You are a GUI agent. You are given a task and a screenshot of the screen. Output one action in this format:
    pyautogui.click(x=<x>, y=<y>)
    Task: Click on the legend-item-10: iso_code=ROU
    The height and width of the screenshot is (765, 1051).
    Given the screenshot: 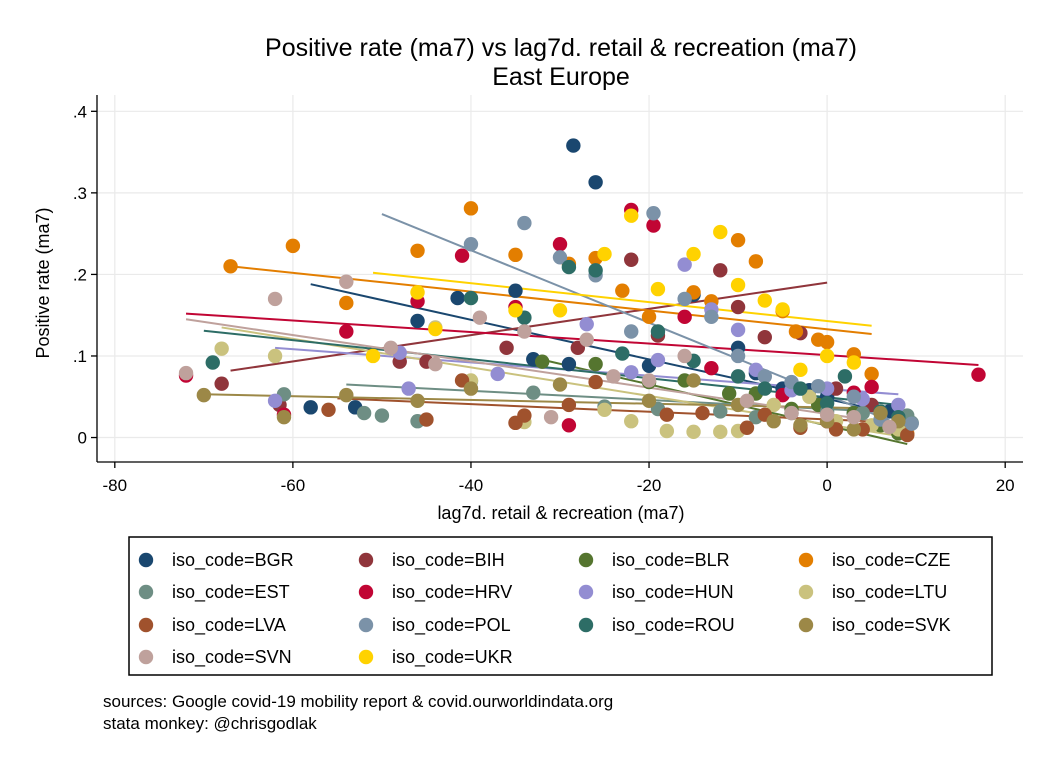 What is the action you would take?
    pyautogui.click(x=656, y=625)
    